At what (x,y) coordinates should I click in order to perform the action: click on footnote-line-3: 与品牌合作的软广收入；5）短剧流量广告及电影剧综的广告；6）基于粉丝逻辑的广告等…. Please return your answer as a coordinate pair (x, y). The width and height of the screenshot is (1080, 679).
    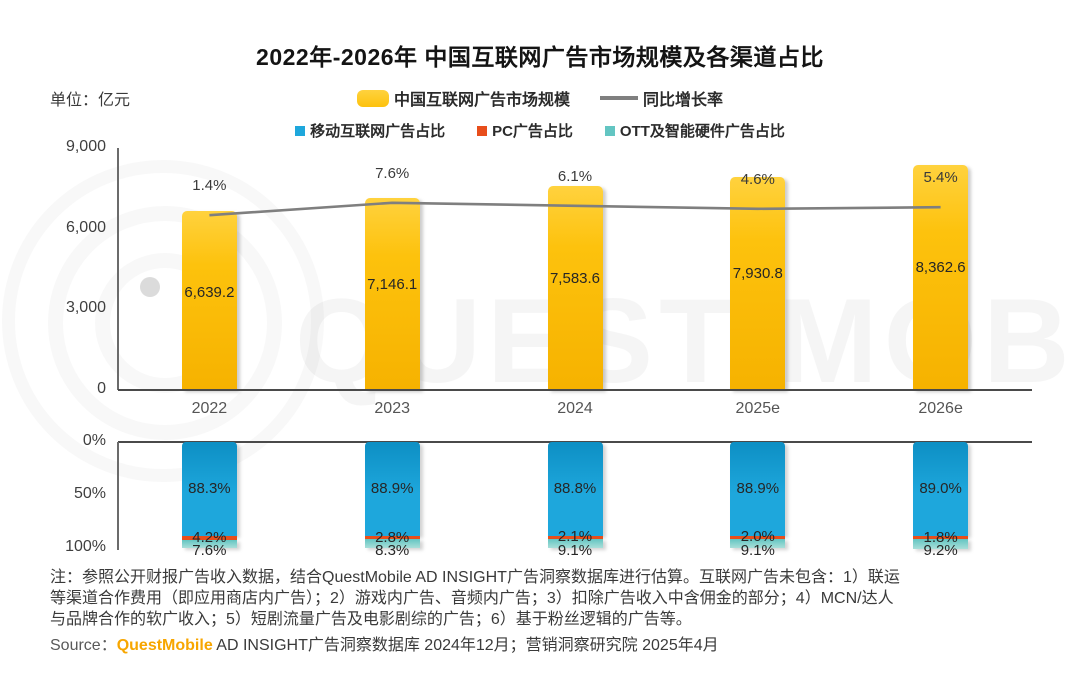
    Looking at the image, I should click on (371, 619).